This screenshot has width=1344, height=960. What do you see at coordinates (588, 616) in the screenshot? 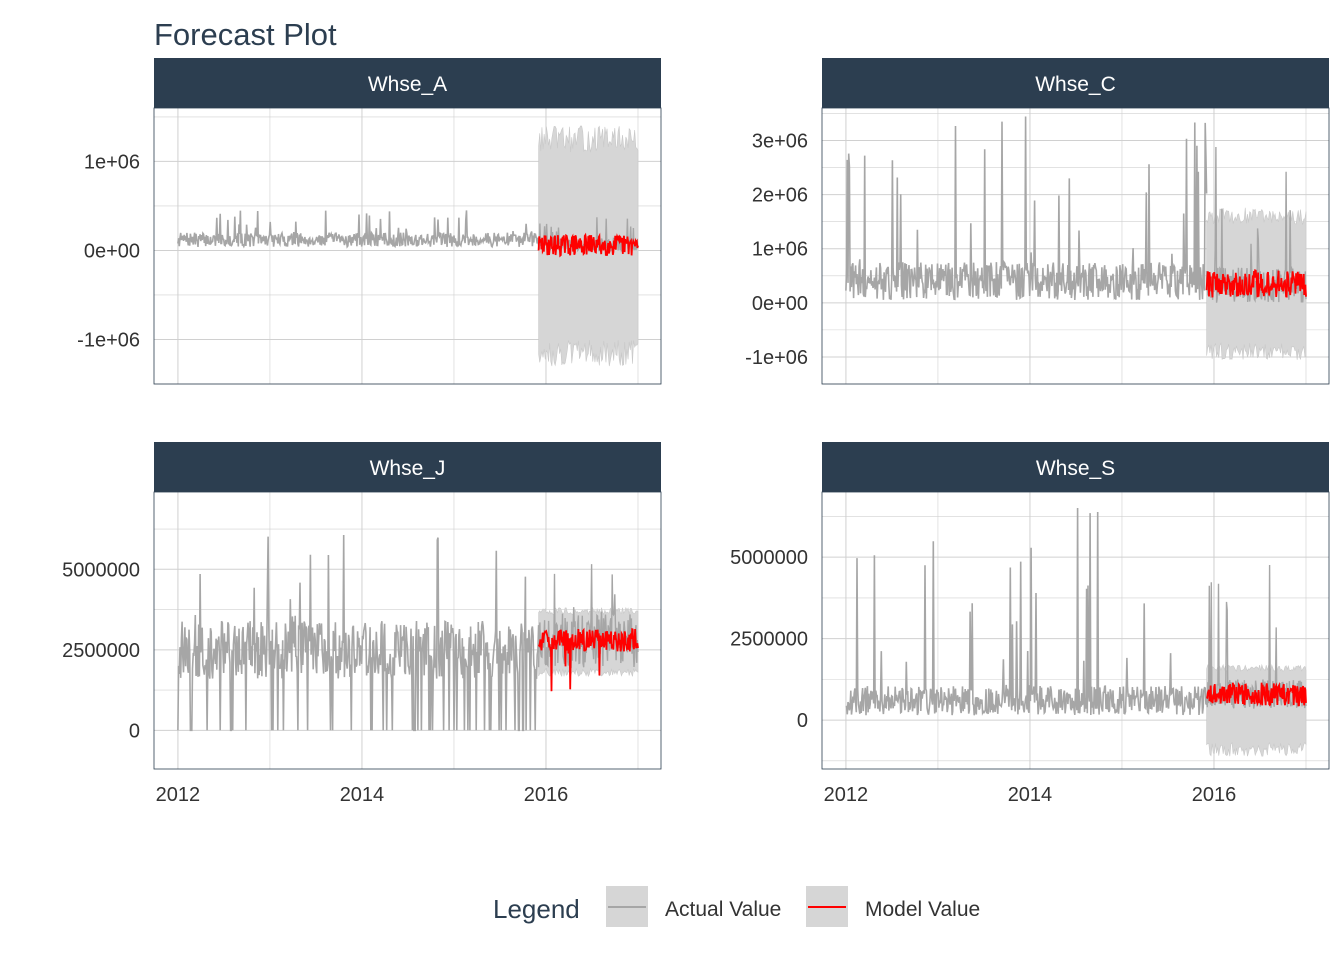
I see `actual-series-line-horizon` at bounding box center [588, 616].